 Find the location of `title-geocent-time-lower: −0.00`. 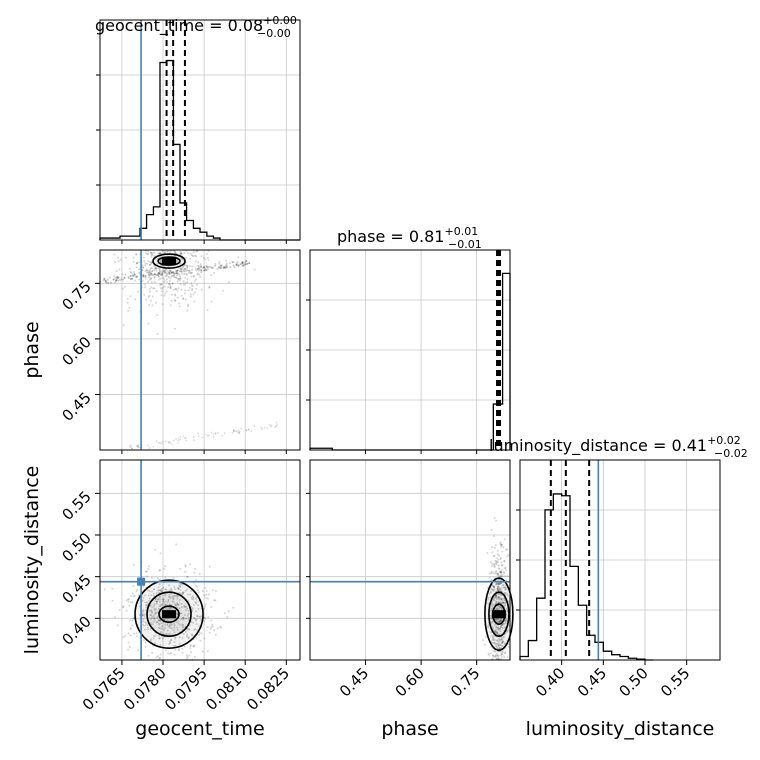

title-geocent-time-lower: −0.00 is located at coordinates (274, 33).